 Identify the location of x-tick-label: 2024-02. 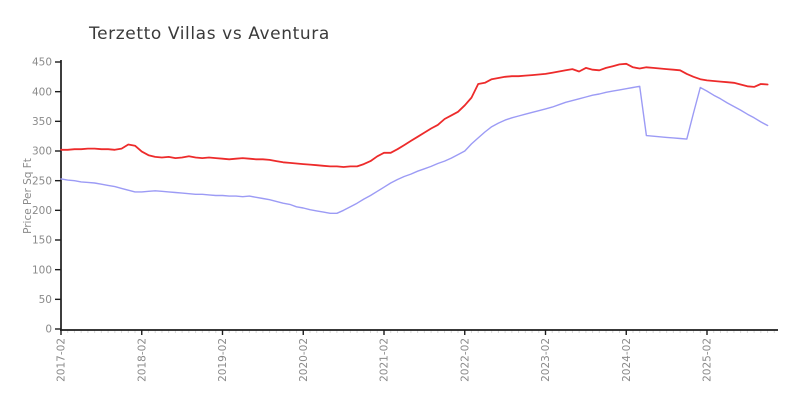
(627, 360).